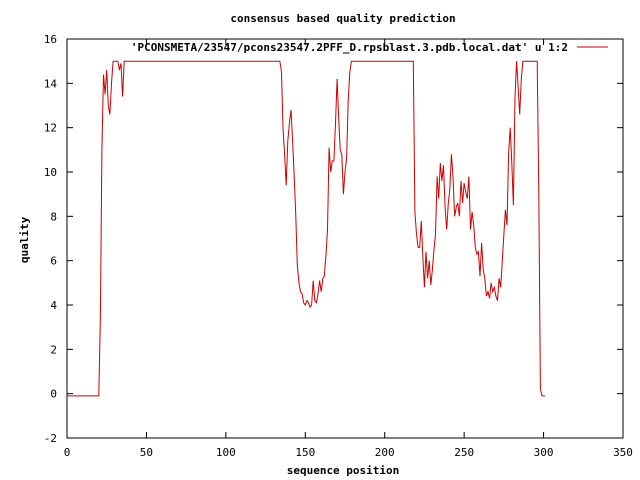 This screenshot has height=480, width=640. I want to click on x-tick-label: 150, so click(305, 452).